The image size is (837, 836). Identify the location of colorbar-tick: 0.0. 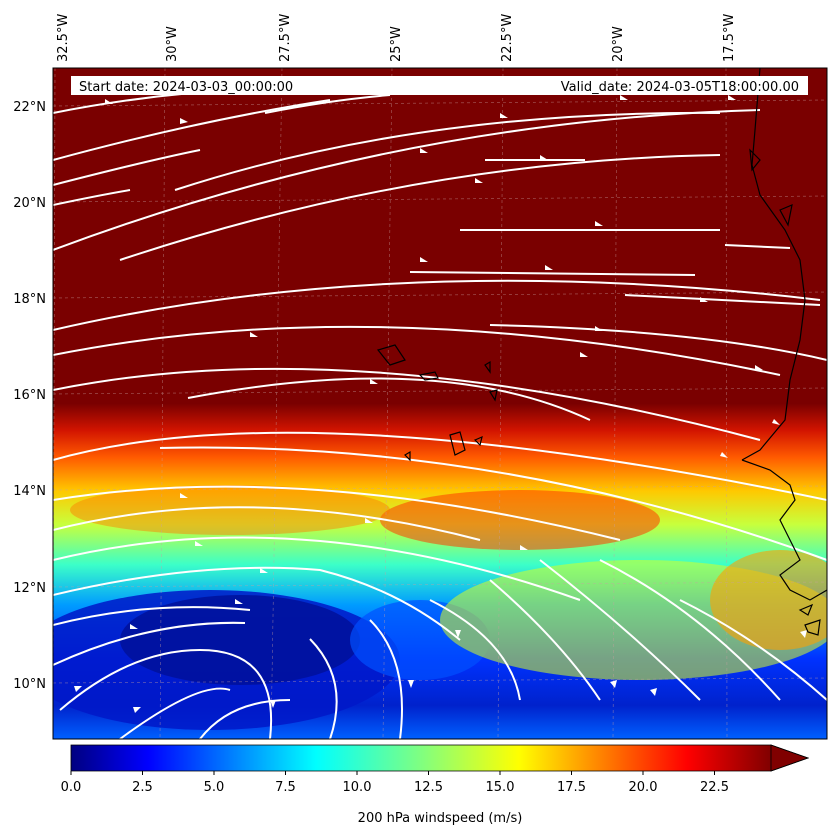
(71, 787).